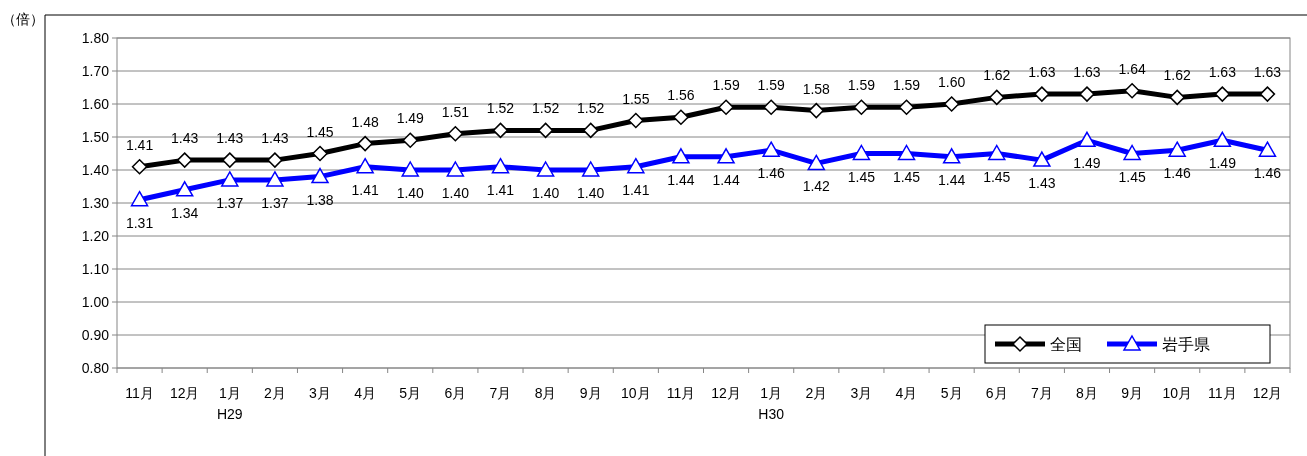 The image size is (1307, 456). What do you see at coordinates (95, 335) in the screenshot?
I see `y-tick-label: 0.90` at bounding box center [95, 335].